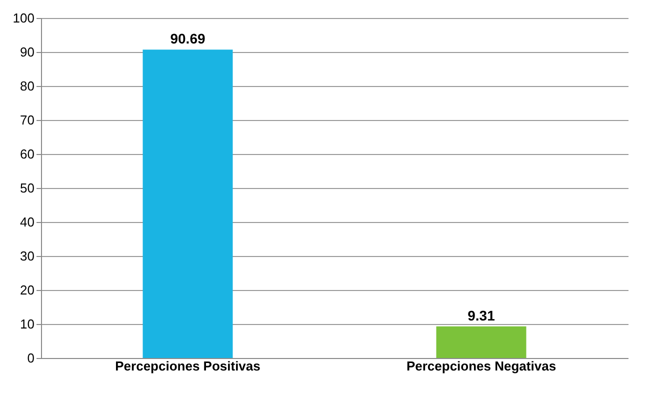  I want to click on data-label: 90.69, so click(188, 38).